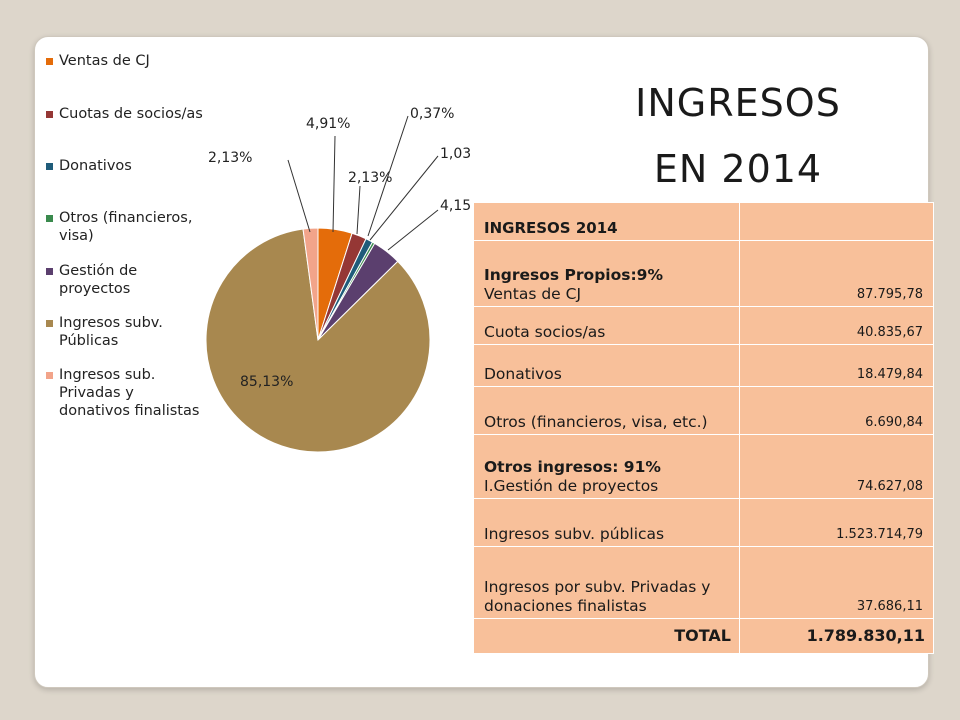 The height and width of the screenshot is (720, 960). I want to click on slide-title: INGRESOS EN 2014, so click(738, 136).